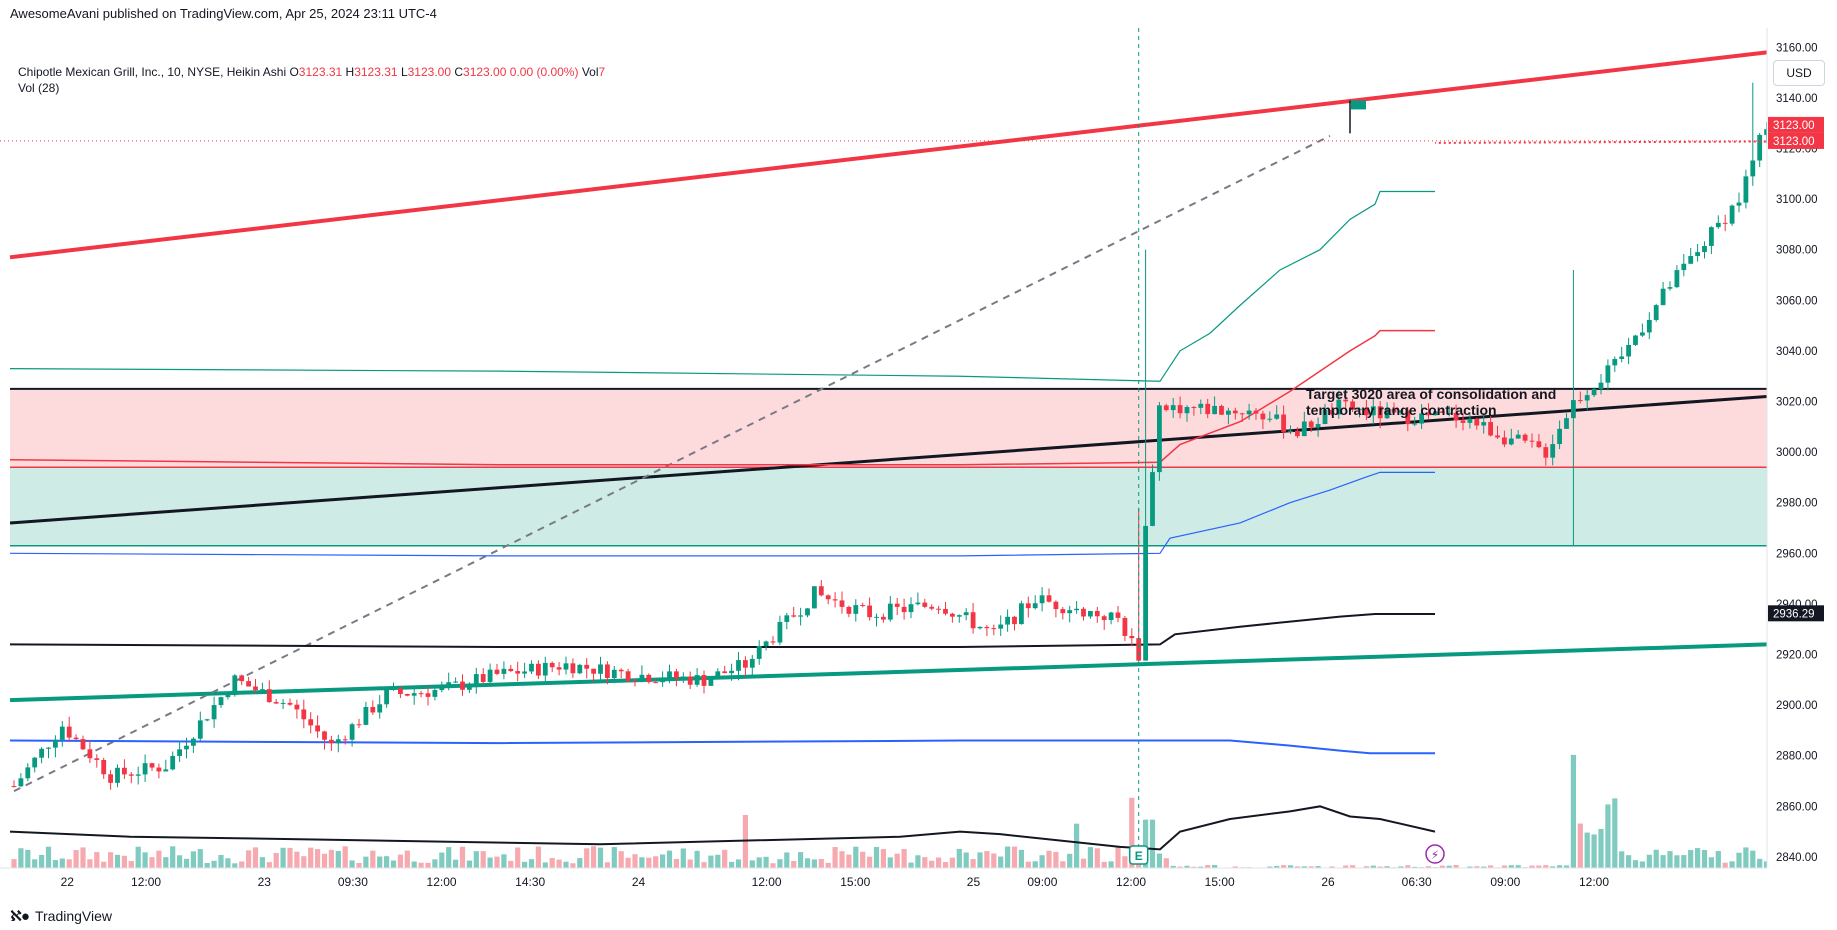 The height and width of the screenshot is (930, 1837). I want to click on y-tick-label: 2860.00, so click(1797, 807).